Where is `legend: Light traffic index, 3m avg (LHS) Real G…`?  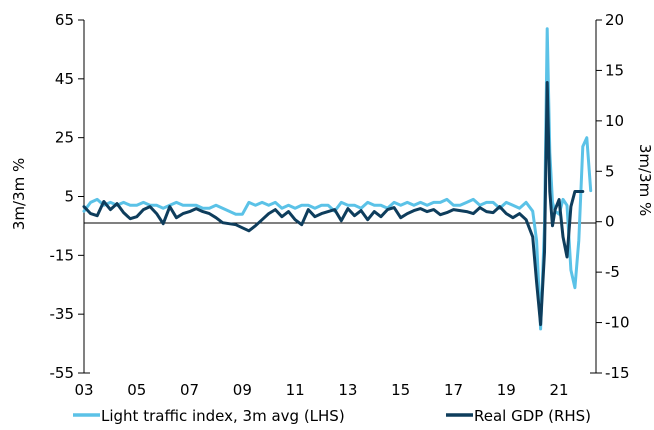
legend: Light traffic index, 3m avg (LHS) Real G… is located at coordinates (332, 416).